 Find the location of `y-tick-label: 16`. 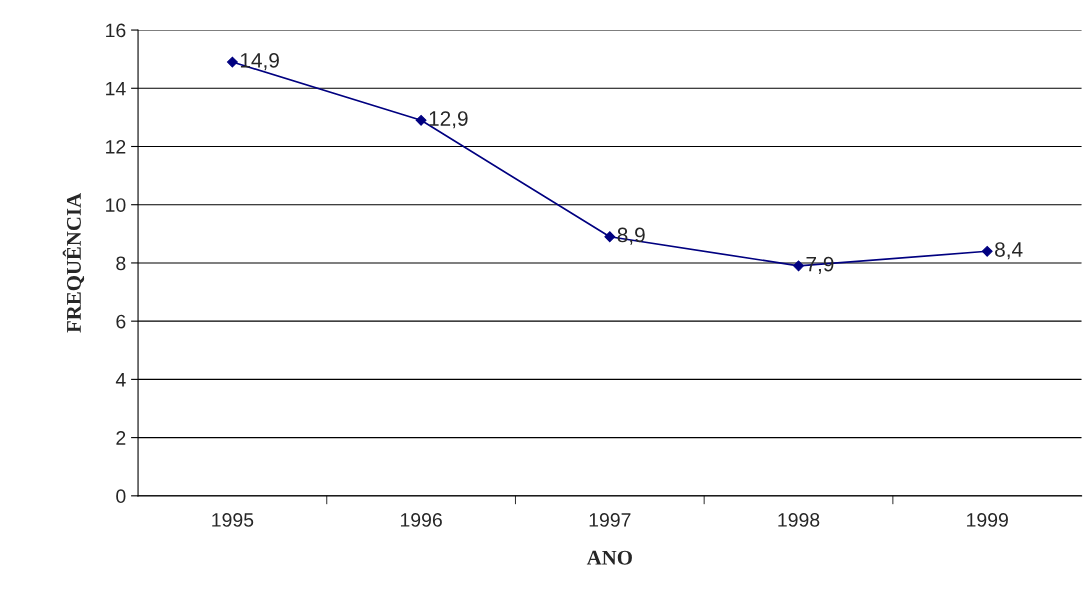

y-tick-label: 16 is located at coordinates (116, 30).